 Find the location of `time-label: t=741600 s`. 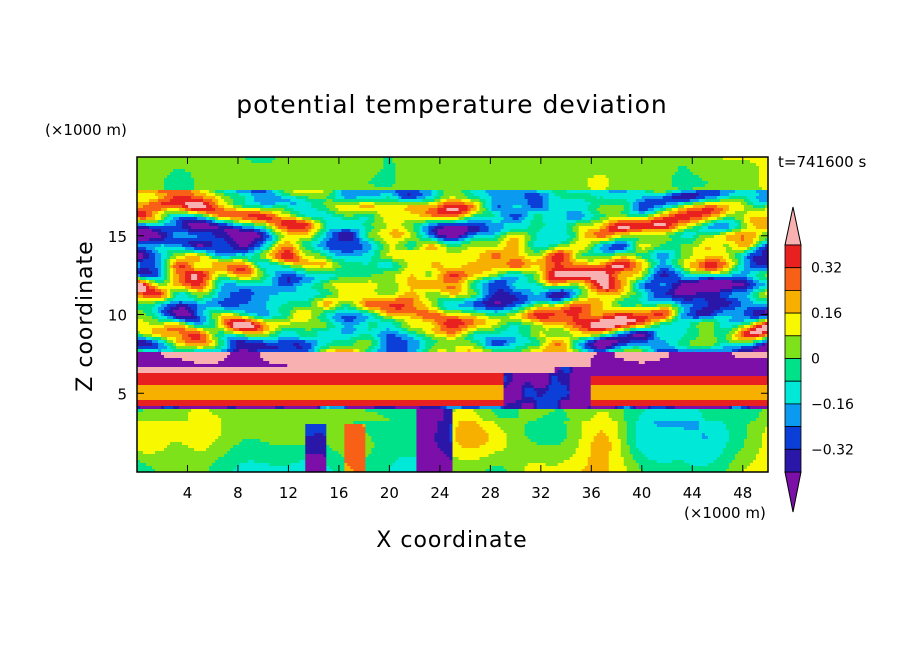

time-label: t=741600 s is located at coordinates (822, 162).